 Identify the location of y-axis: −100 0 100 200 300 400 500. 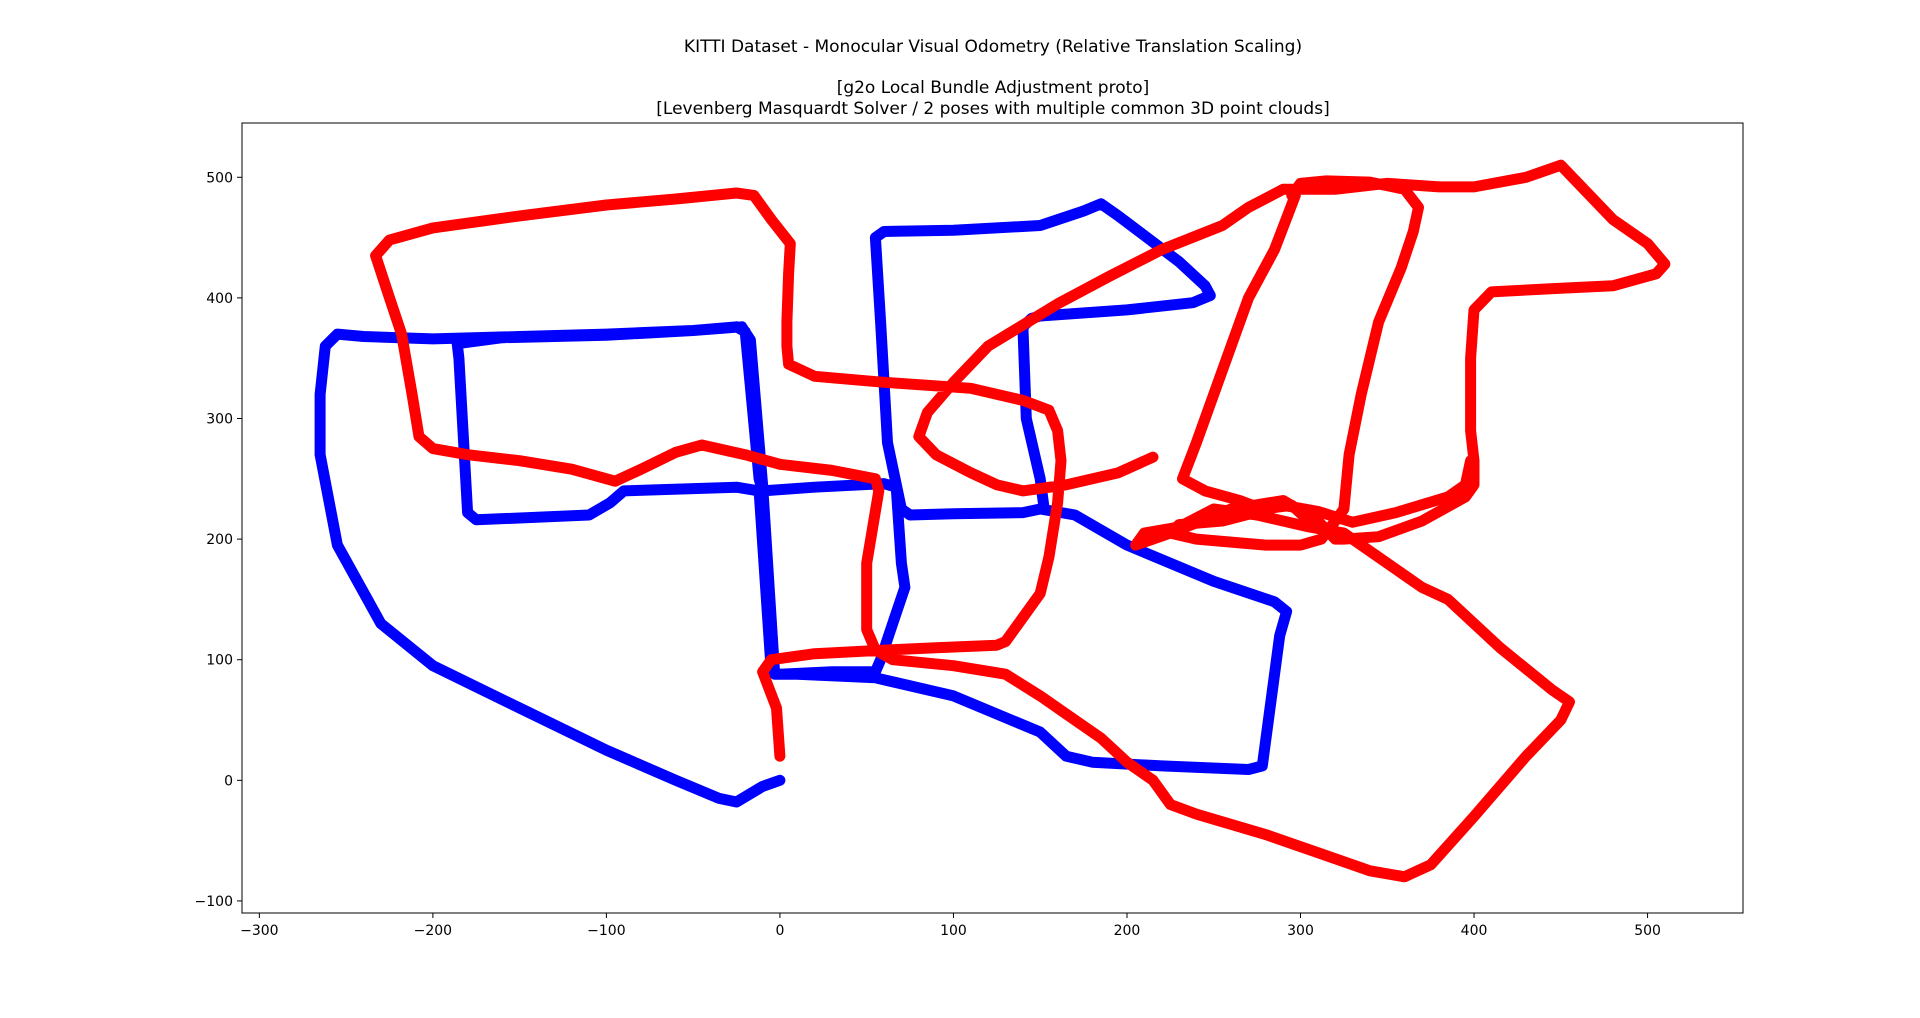
(218, 540).